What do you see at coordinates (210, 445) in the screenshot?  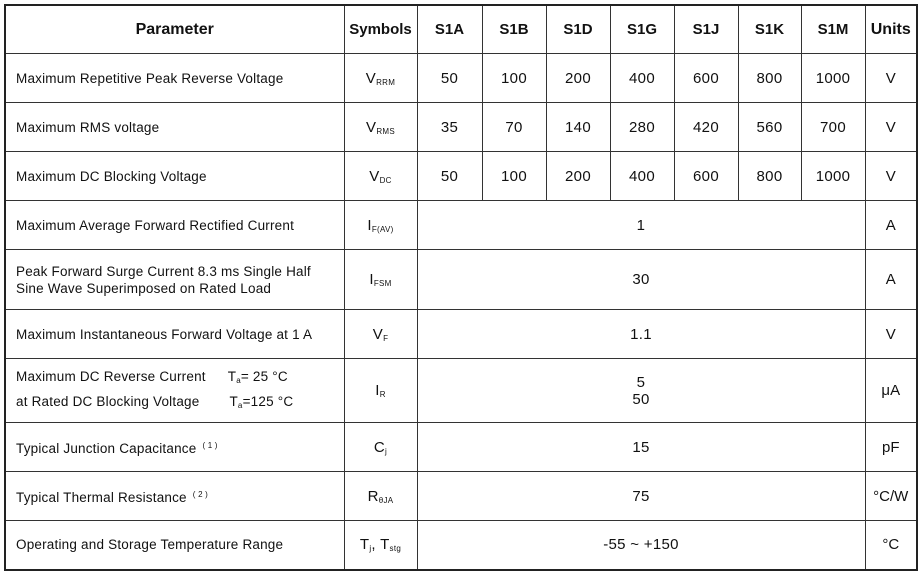 I see `footnote-ref: ( 1 )` at bounding box center [210, 445].